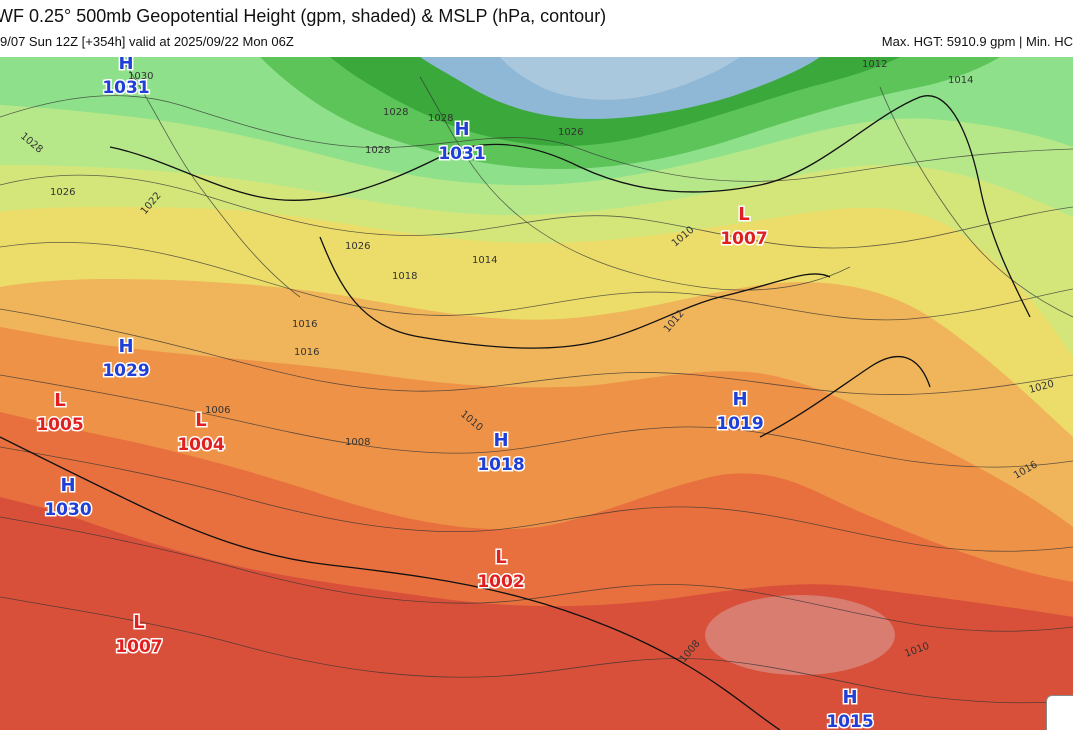  Describe the element at coordinates (739, 424) in the screenshot. I see `system-value: 1019` at that location.